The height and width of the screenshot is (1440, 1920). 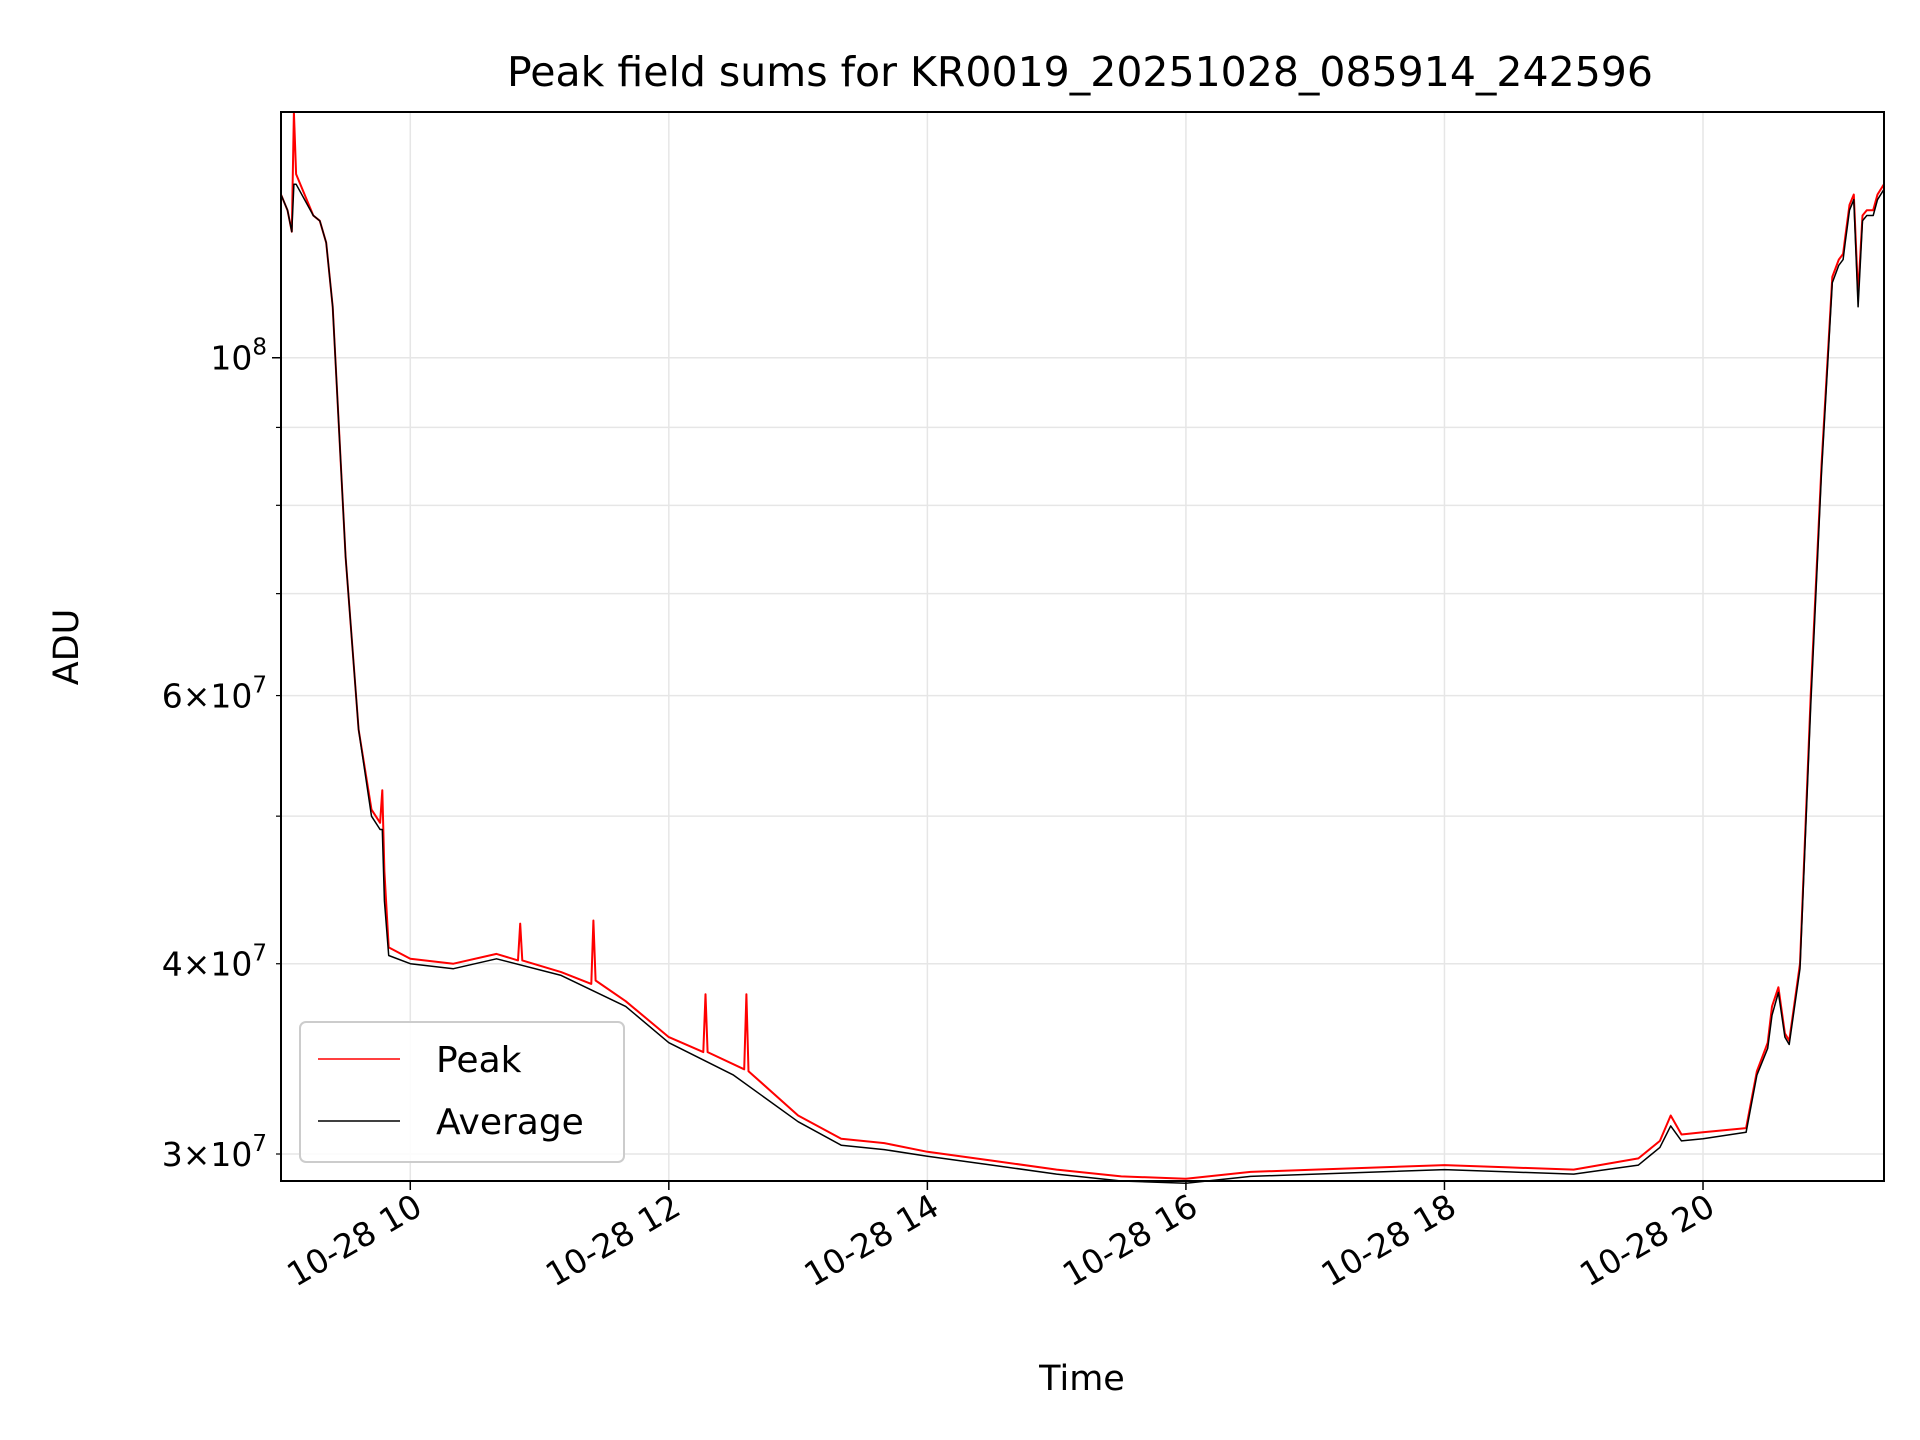 What do you see at coordinates (214, 694) in the screenshot?
I see `y-tick-label: 6×107` at bounding box center [214, 694].